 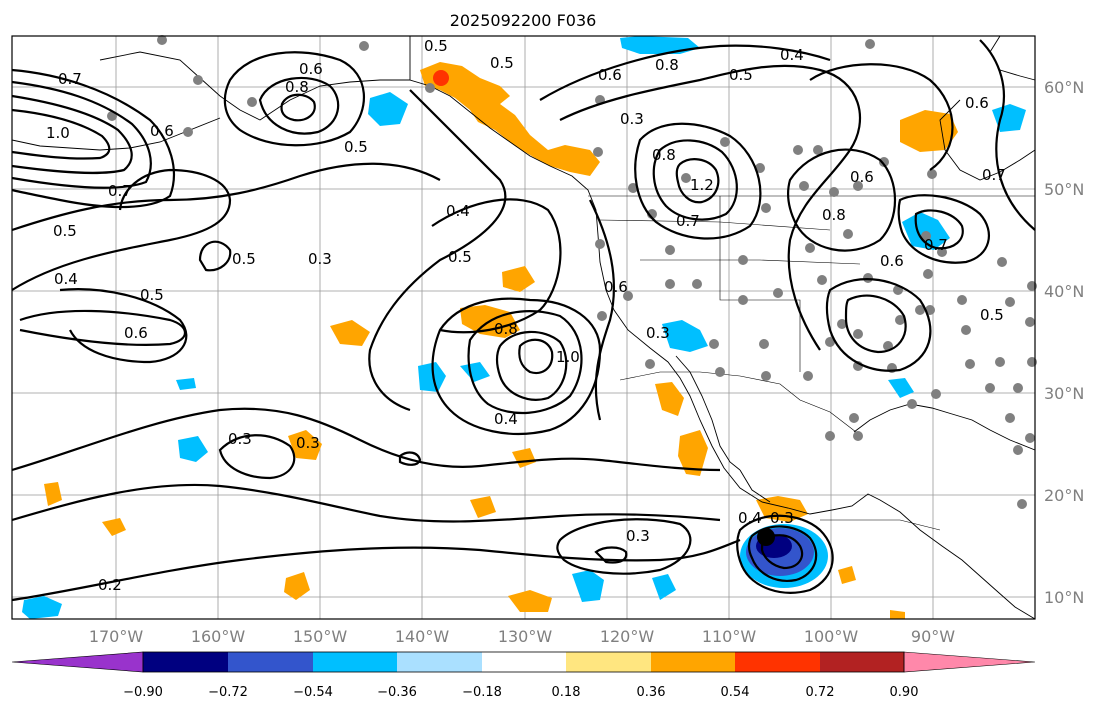 What do you see at coordinates (904, 692) in the screenshot?
I see `colorbar-tick-label: 0.90` at bounding box center [904, 692].